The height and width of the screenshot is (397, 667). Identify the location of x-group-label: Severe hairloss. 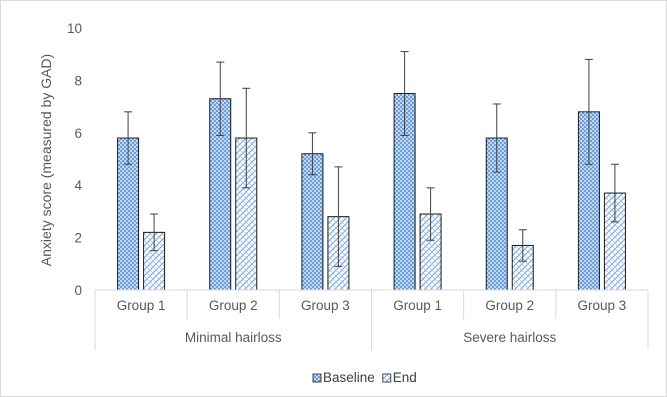
(509, 337).